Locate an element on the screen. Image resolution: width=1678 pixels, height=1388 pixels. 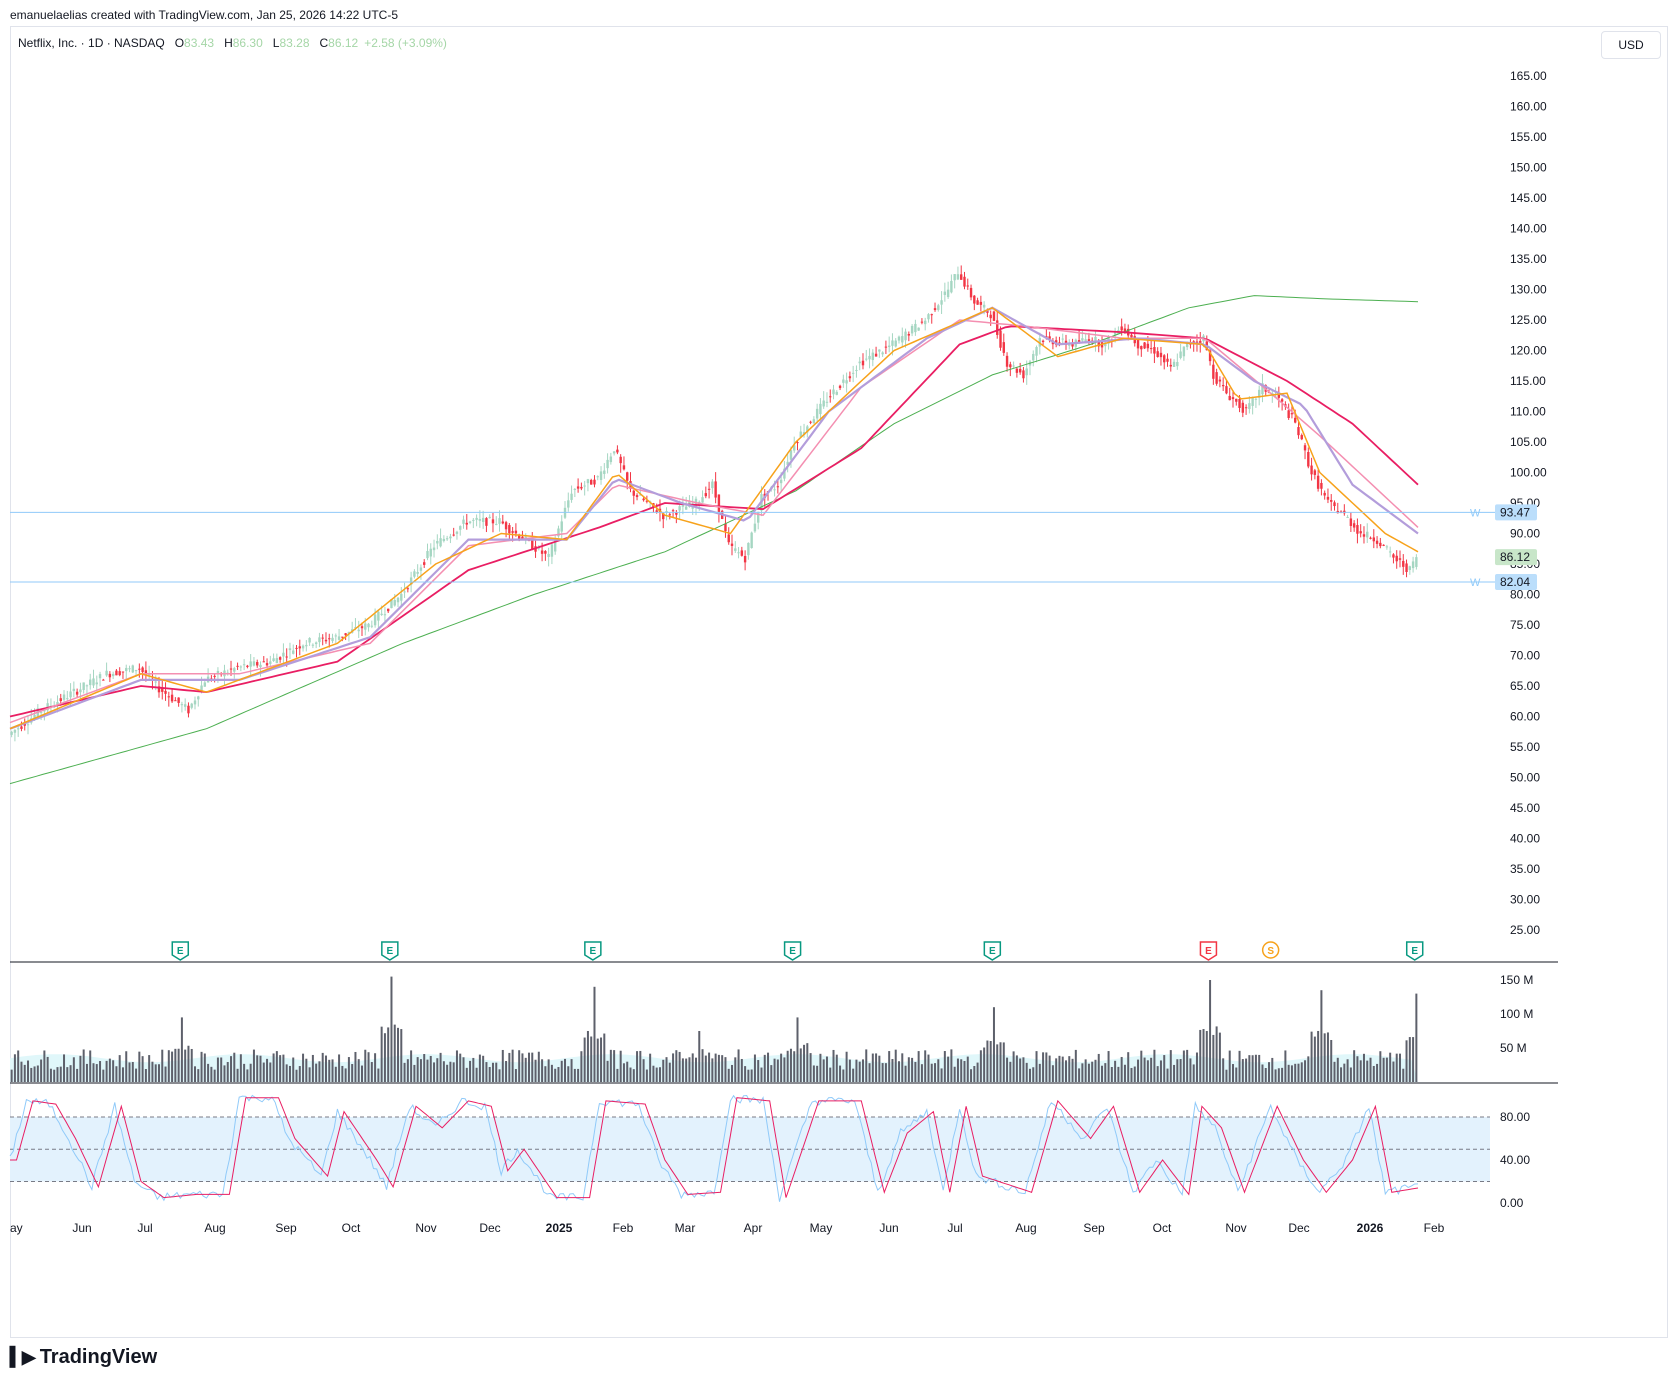
stochastic-pane is located at coordinates (749, 1148).